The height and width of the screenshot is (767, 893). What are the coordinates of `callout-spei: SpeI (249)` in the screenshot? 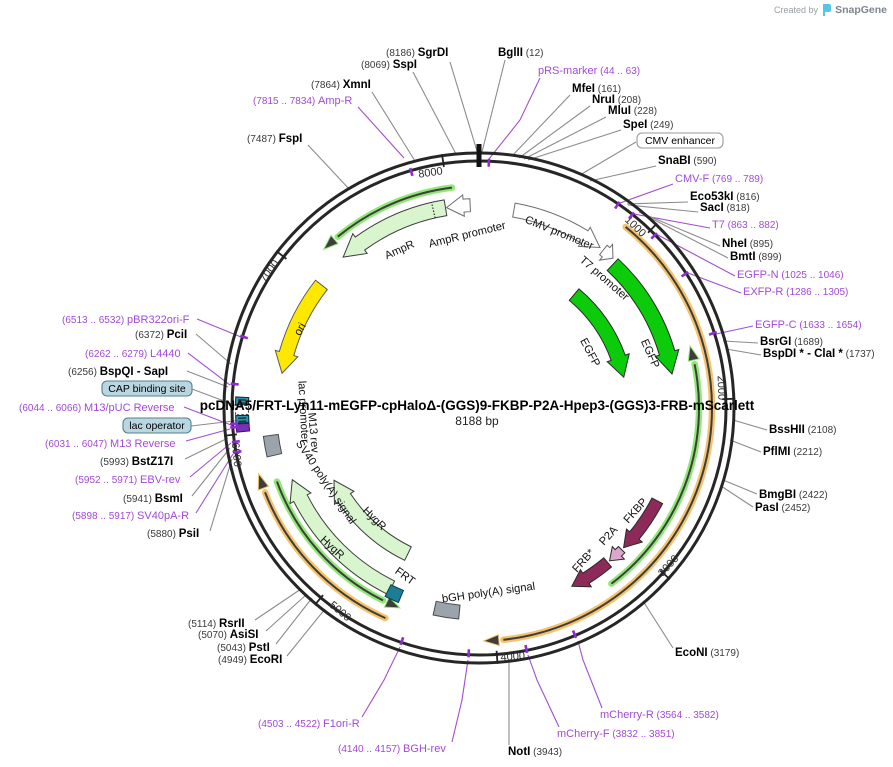 It's located at (648, 125).